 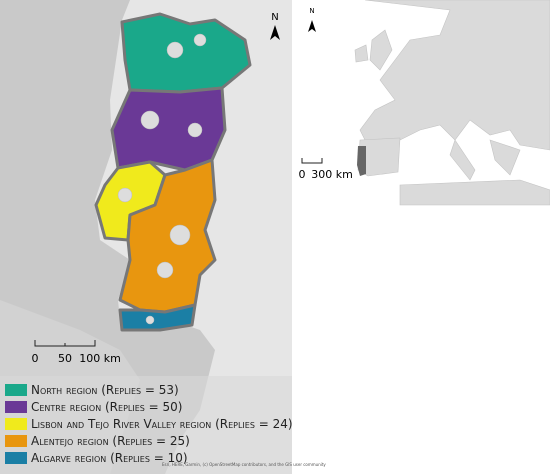 What do you see at coordinates (105, 390) in the screenshot?
I see `legend-label: North region (Replies = 53)` at bounding box center [105, 390].